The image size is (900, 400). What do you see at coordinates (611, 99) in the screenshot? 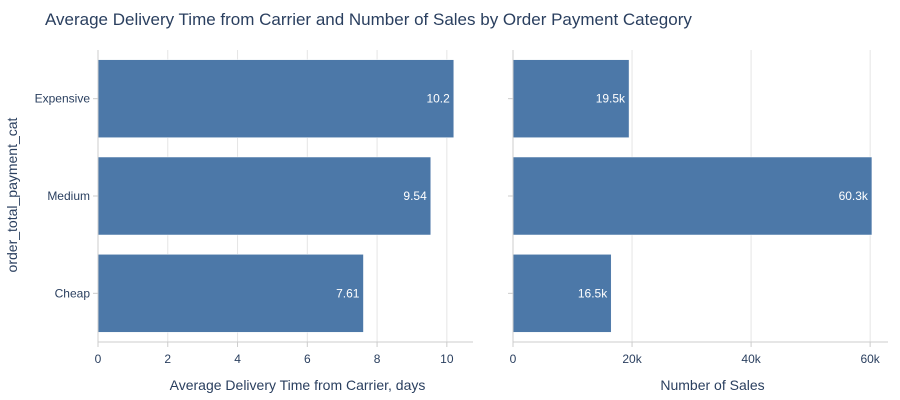
I see `bar-value-label: 19.5k` at bounding box center [611, 99].